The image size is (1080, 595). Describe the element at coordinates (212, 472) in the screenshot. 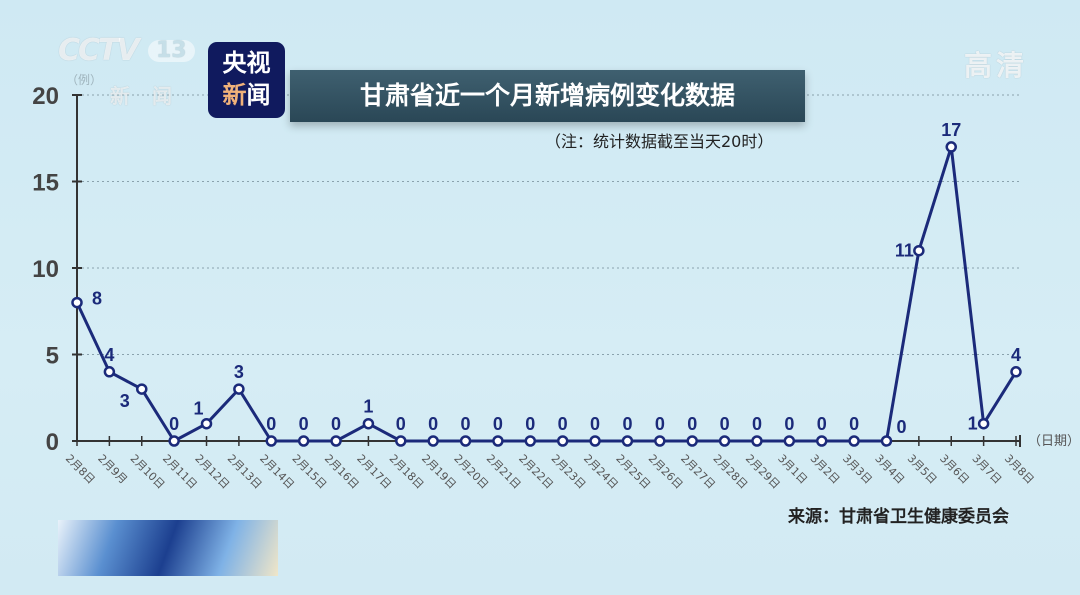

I see `x-tick-label: 2月12日` at that location.